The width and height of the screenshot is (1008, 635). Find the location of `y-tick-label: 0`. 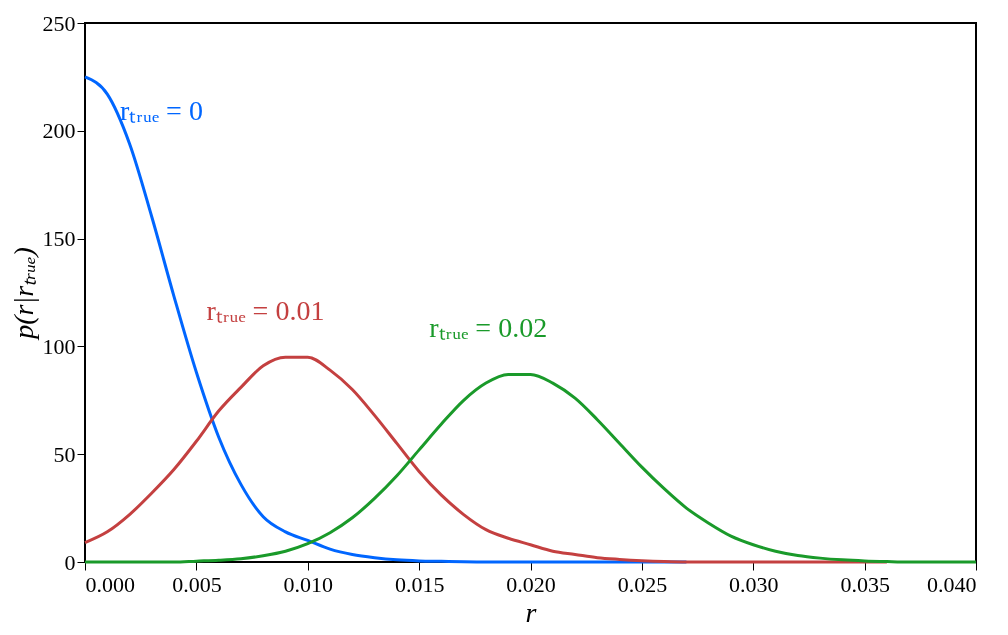

y-tick-label: 0 is located at coordinates (70, 562).